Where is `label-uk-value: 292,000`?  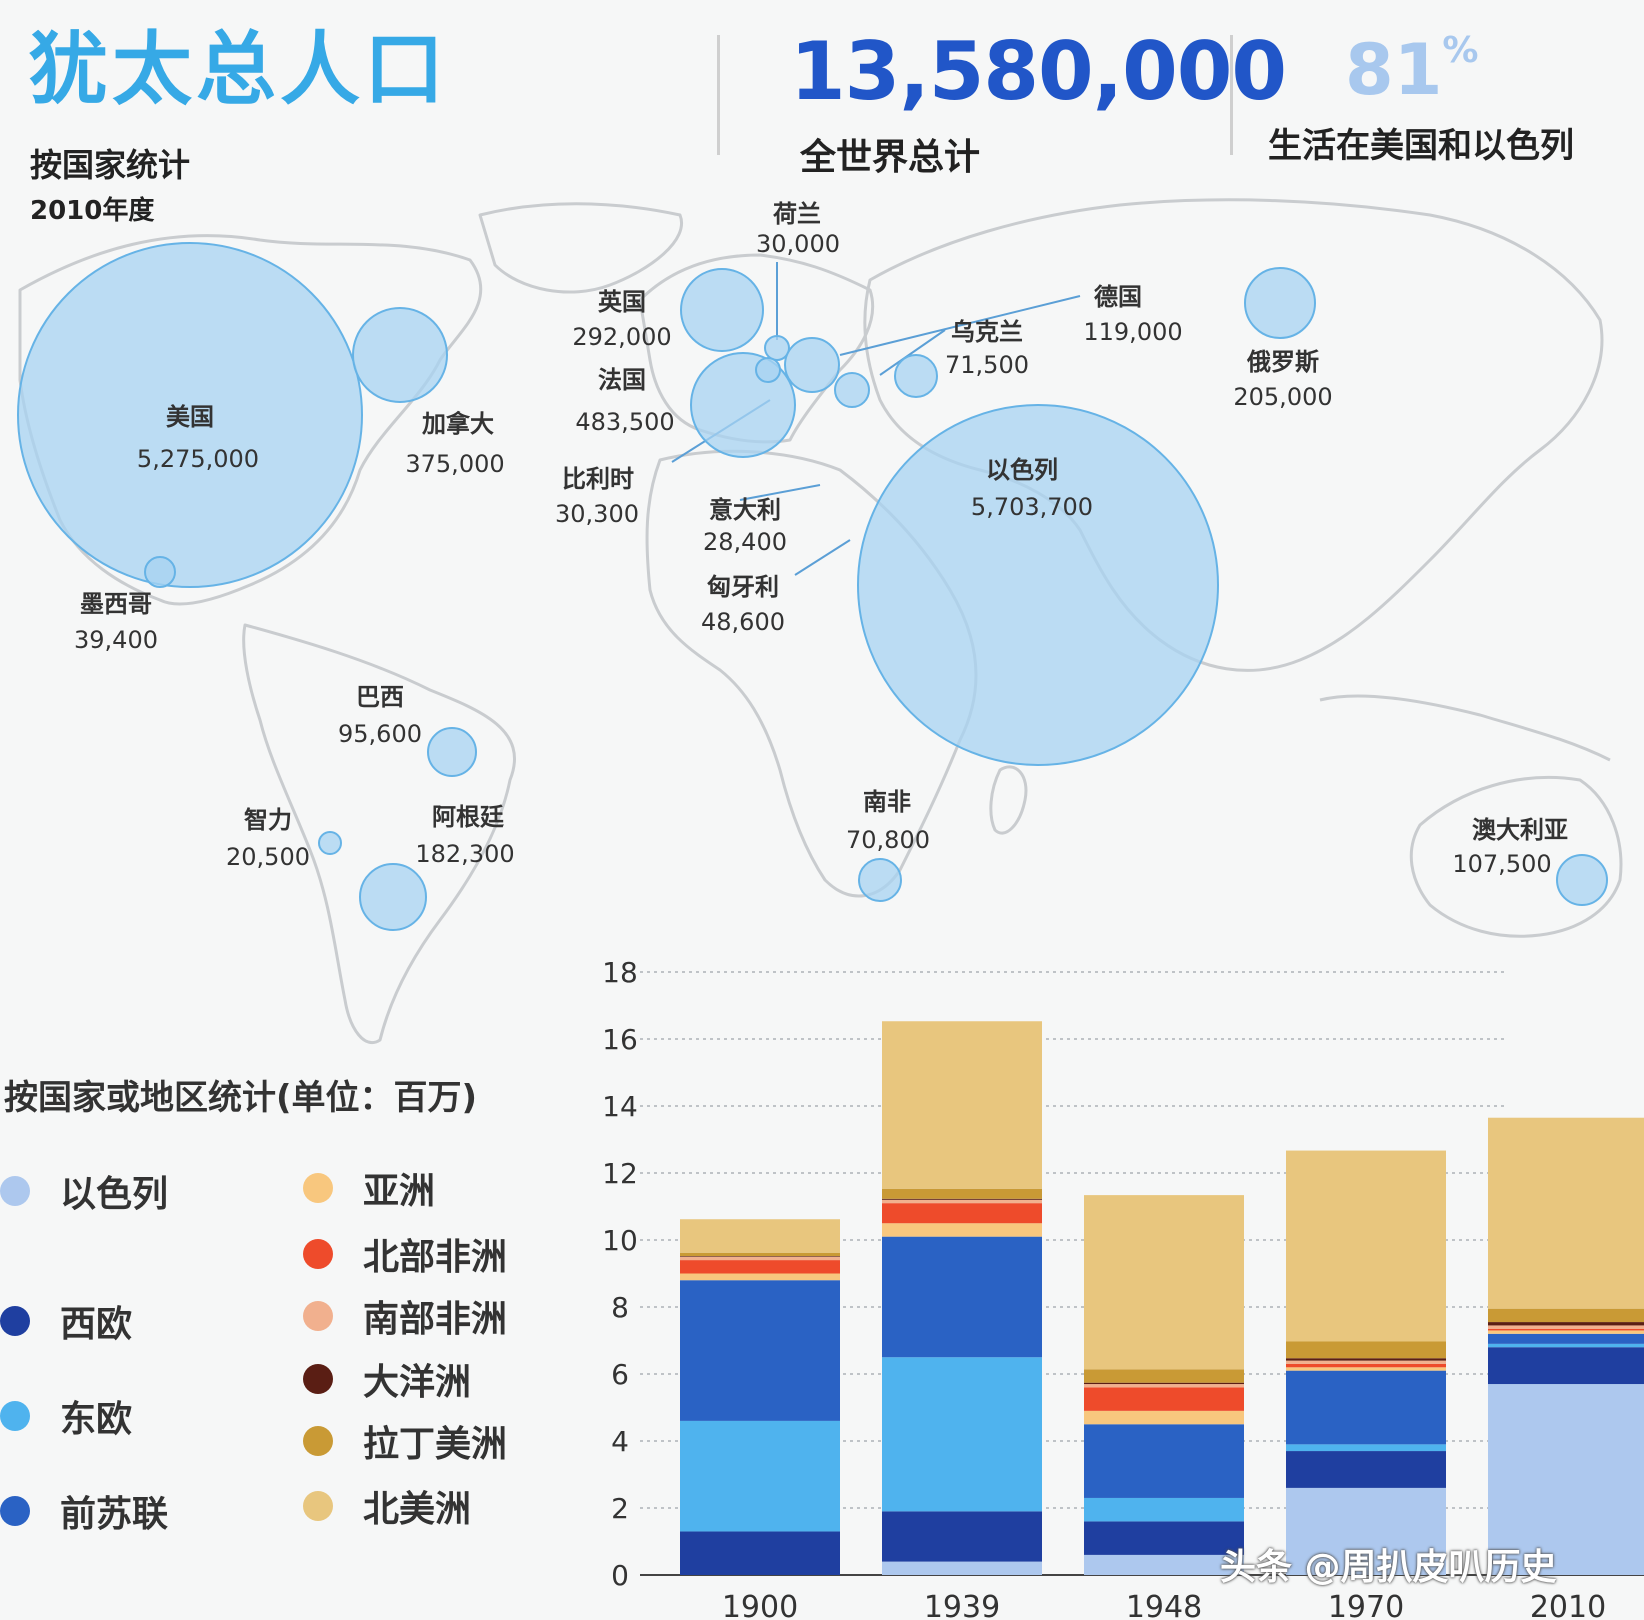 label-uk-value: 292,000 is located at coordinates (621, 337).